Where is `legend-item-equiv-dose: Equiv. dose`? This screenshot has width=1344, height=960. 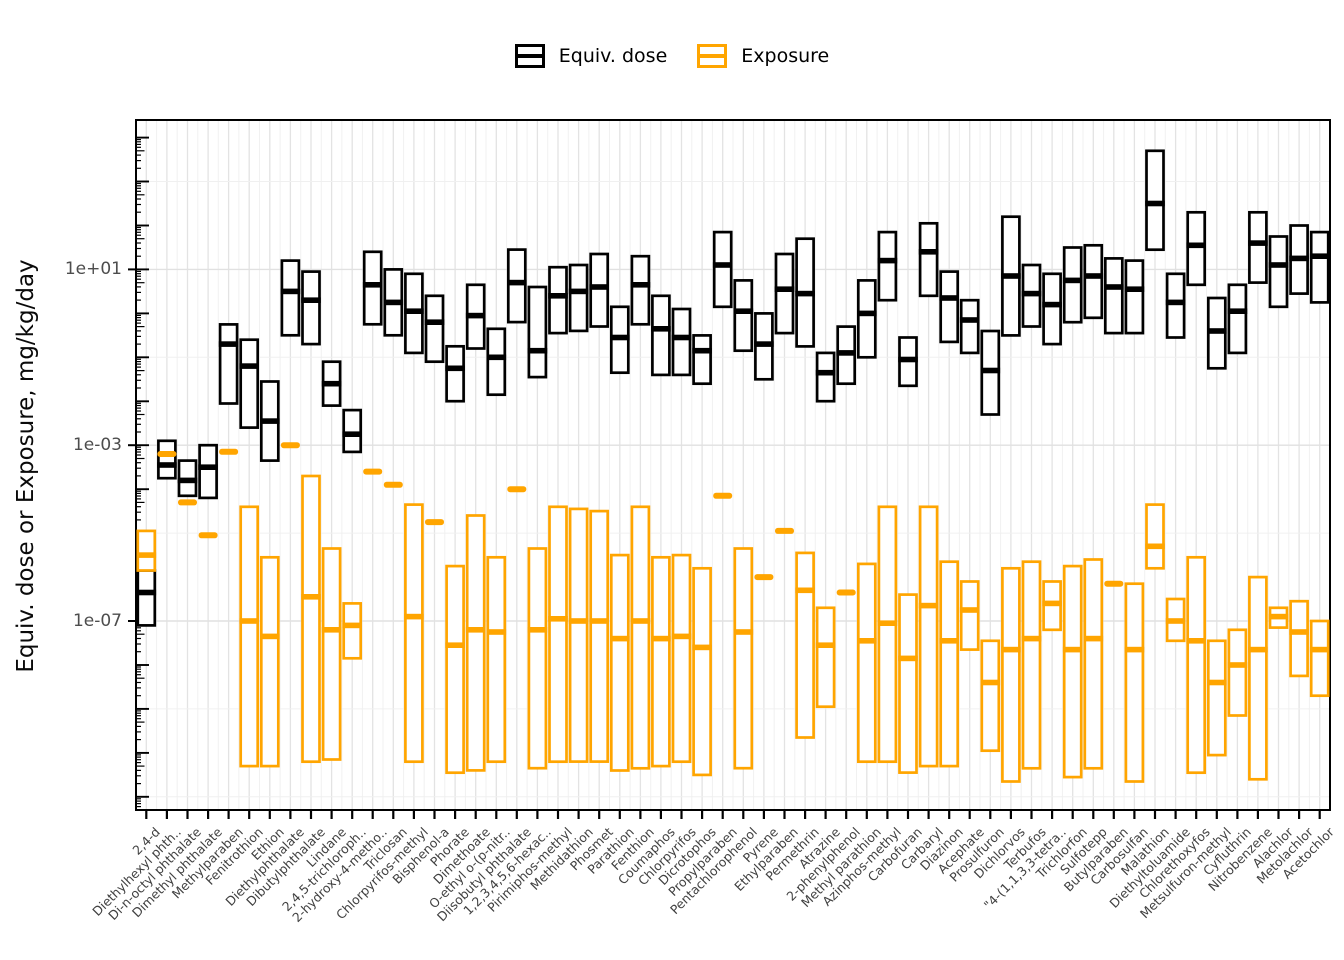 legend-item-equiv-dose: Equiv. dose is located at coordinates (591, 56).